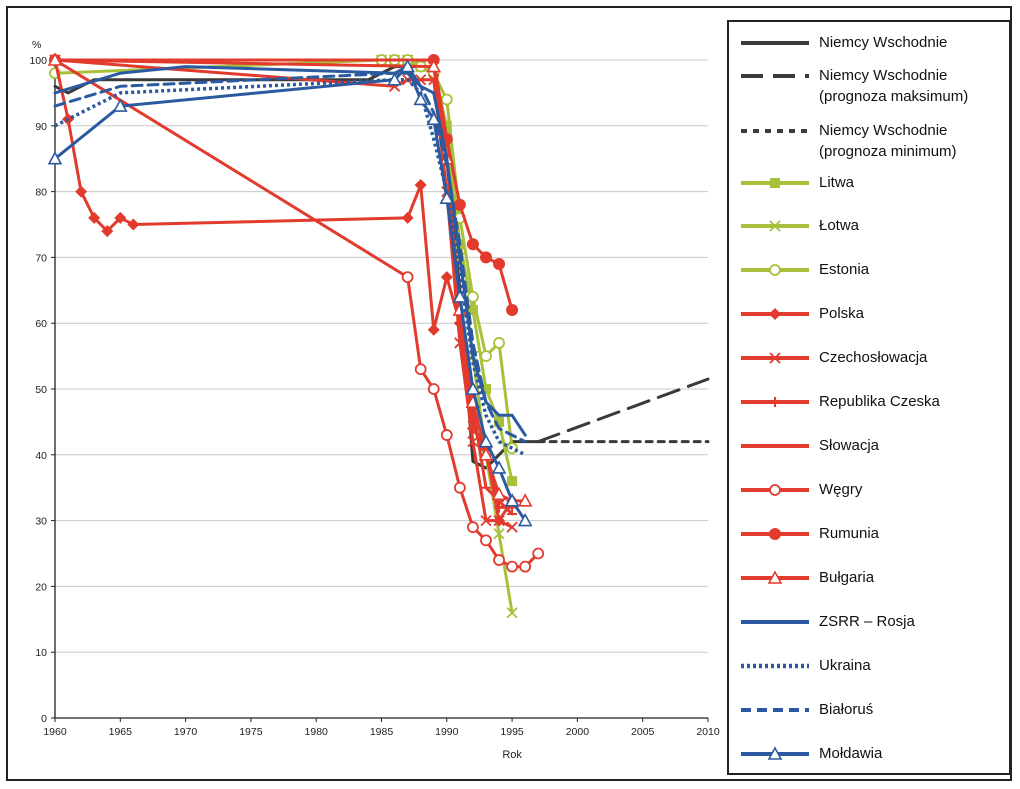 The width and height of the screenshot is (1020, 789). I want to click on x-tick-label: 2005, so click(643, 732).